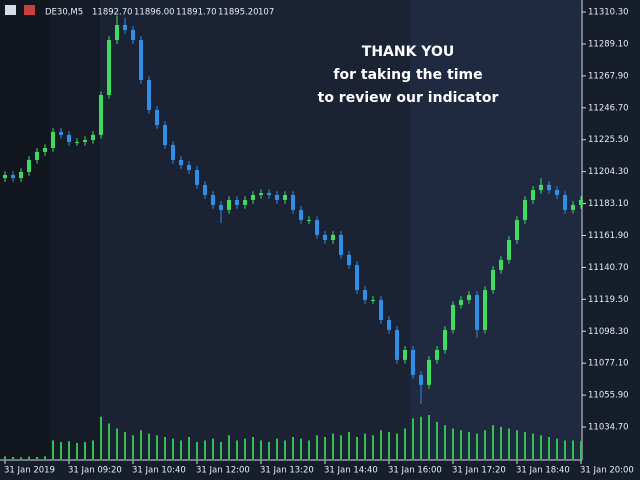 This screenshot has height=480, width=640. Describe the element at coordinates (608, 332) in the screenshot. I see `y-tick-label: 11098.30` at that location.